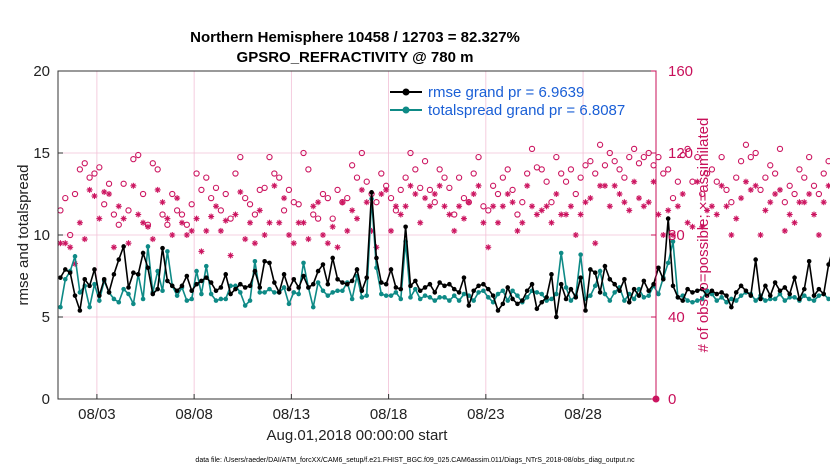 The height and width of the screenshot is (470, 830). I want to click on y-axis-label: rmse and totalspread, so click(23, 235).